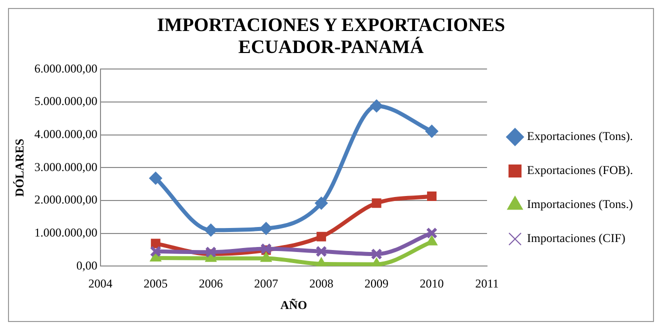 The width and height of the screenshot is (664, 330). Describe the element at coordinates (66, 101) in the screenshot. I see `y-tick-label: 5.000.000,00` at that location.